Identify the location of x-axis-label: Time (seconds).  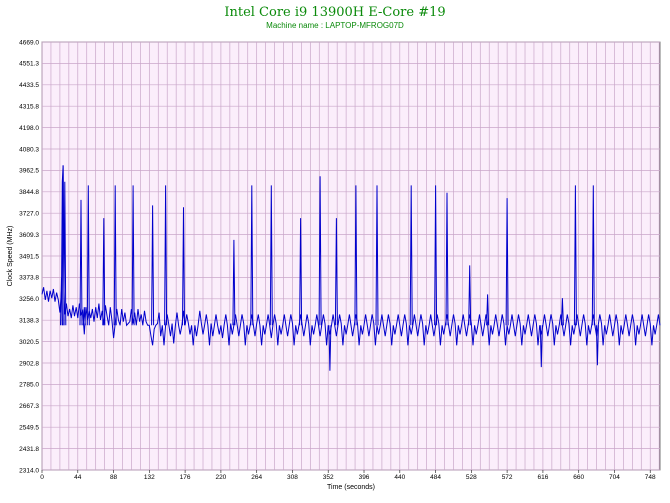
(351, 487).